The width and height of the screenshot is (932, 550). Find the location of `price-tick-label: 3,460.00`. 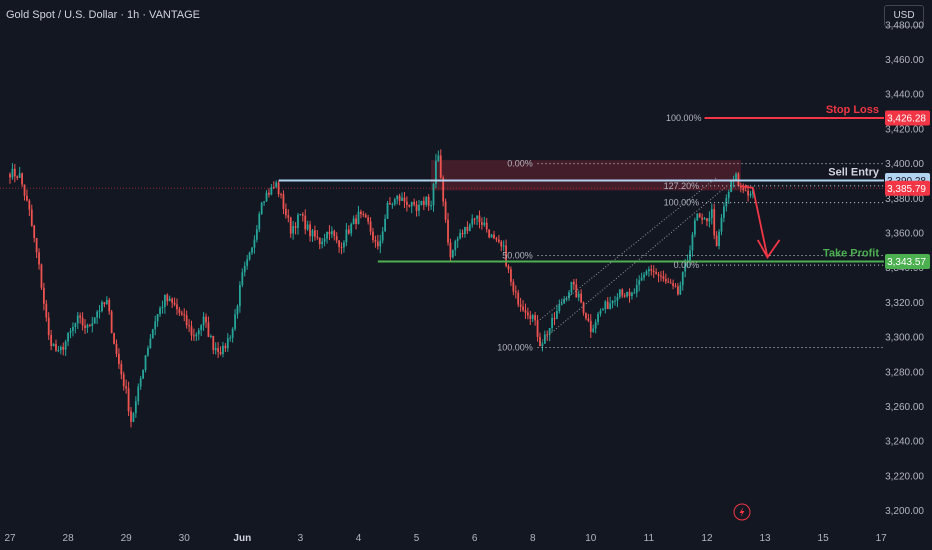

price-tick-label: 3,460.00 is located at coordinates (904, 60).